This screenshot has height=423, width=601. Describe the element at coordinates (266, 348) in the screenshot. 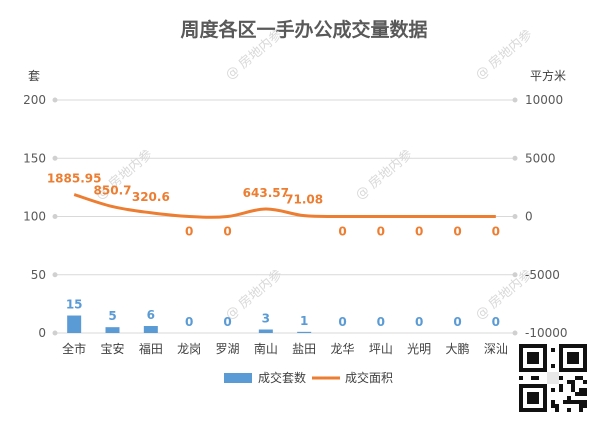

I see `category-label: 南山` at that location.